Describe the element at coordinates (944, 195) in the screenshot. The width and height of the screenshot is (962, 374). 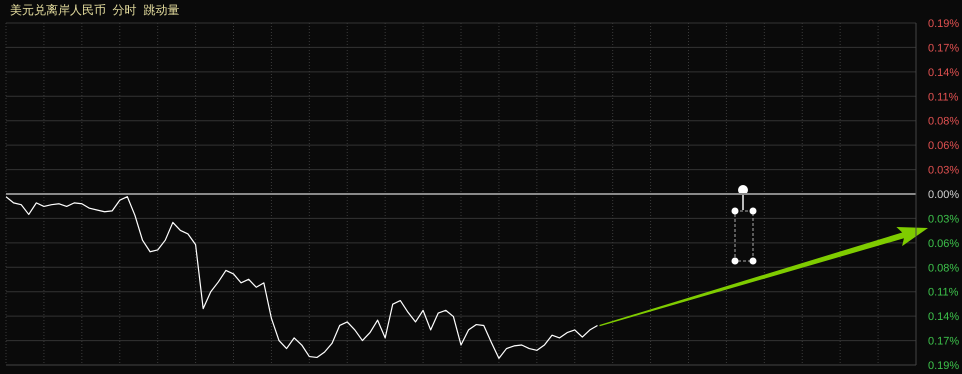
I see `y-tick-label: 0.00%` at that location.